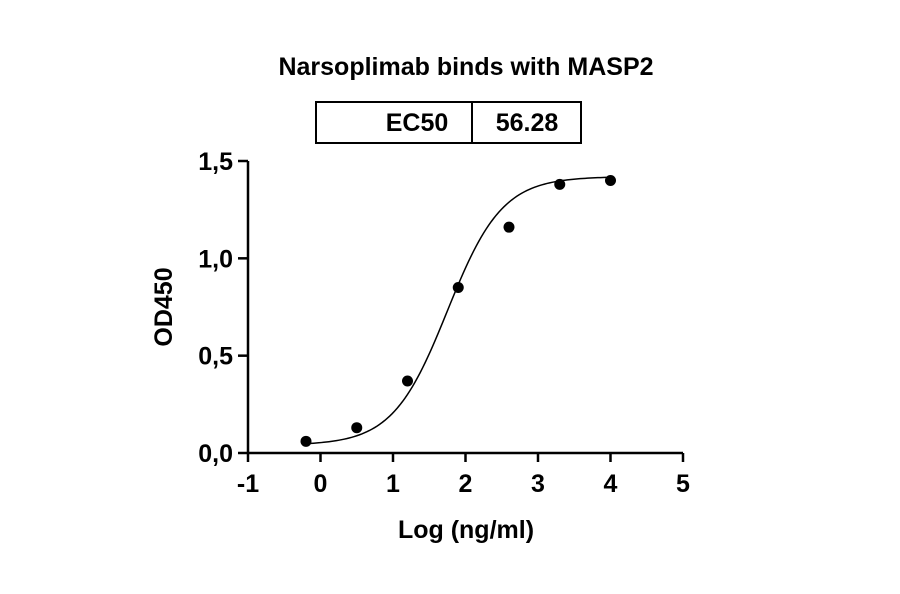 This screenshot has width=900, height=594. What do you see at coordinates (223, 308) in the screenshot?
I see `y-ticks: 0,0 0,5 1,0 1,5` at bounding box center [223, 308].